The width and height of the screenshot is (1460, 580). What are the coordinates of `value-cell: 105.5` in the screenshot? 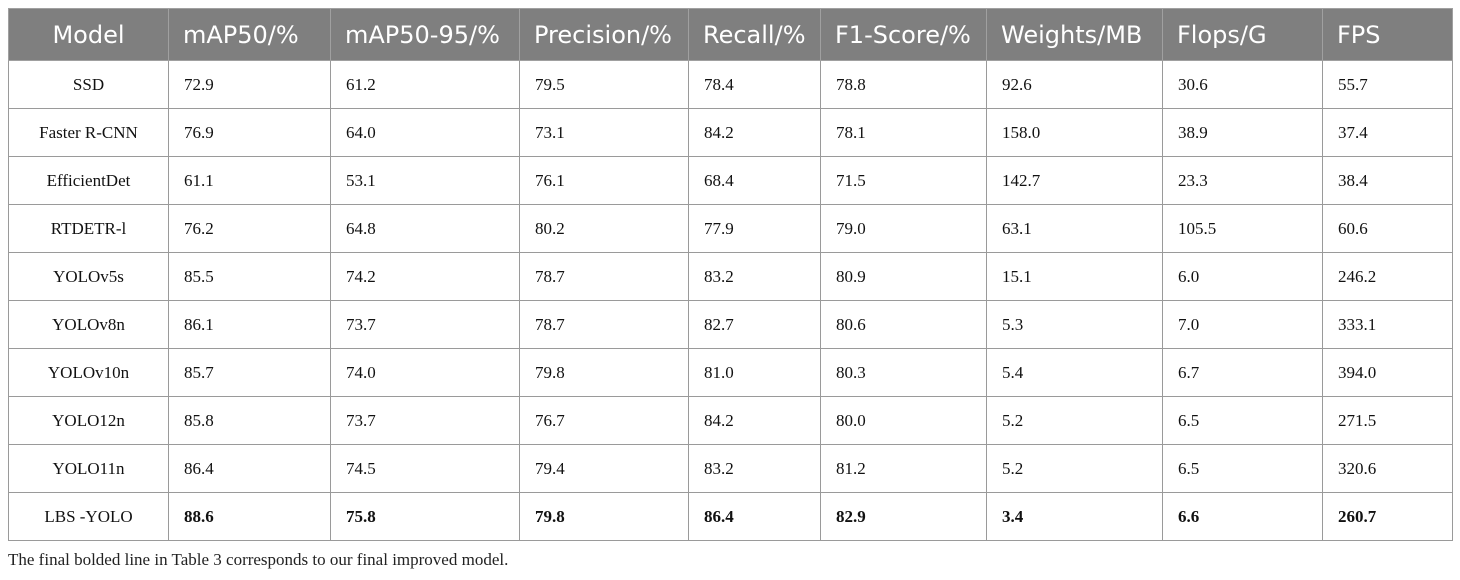 It's located at (1242, 228).